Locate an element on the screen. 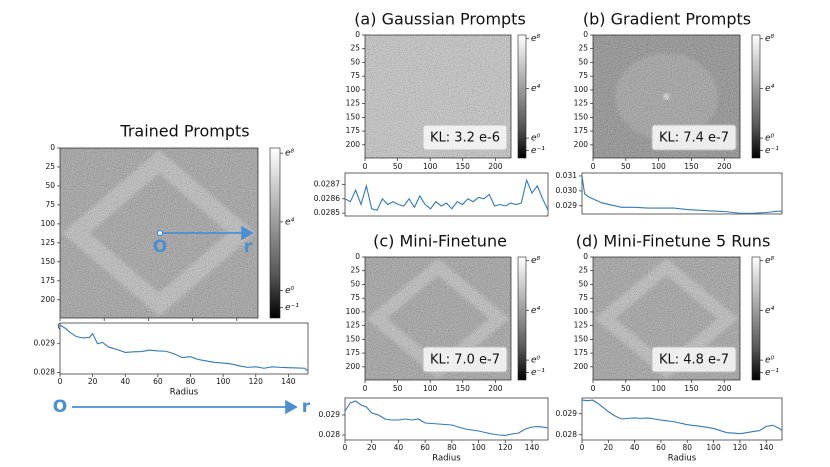 The height and width of the screenshot is (467, 830). y-tick-label: 0.0286 is located at coordinates (327, 198).